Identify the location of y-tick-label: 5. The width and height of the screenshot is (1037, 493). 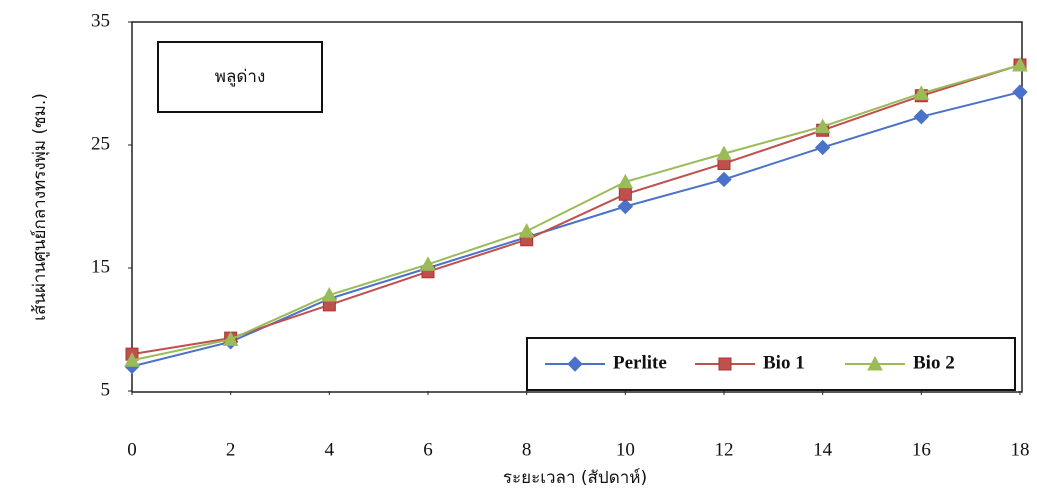
(106, 389).